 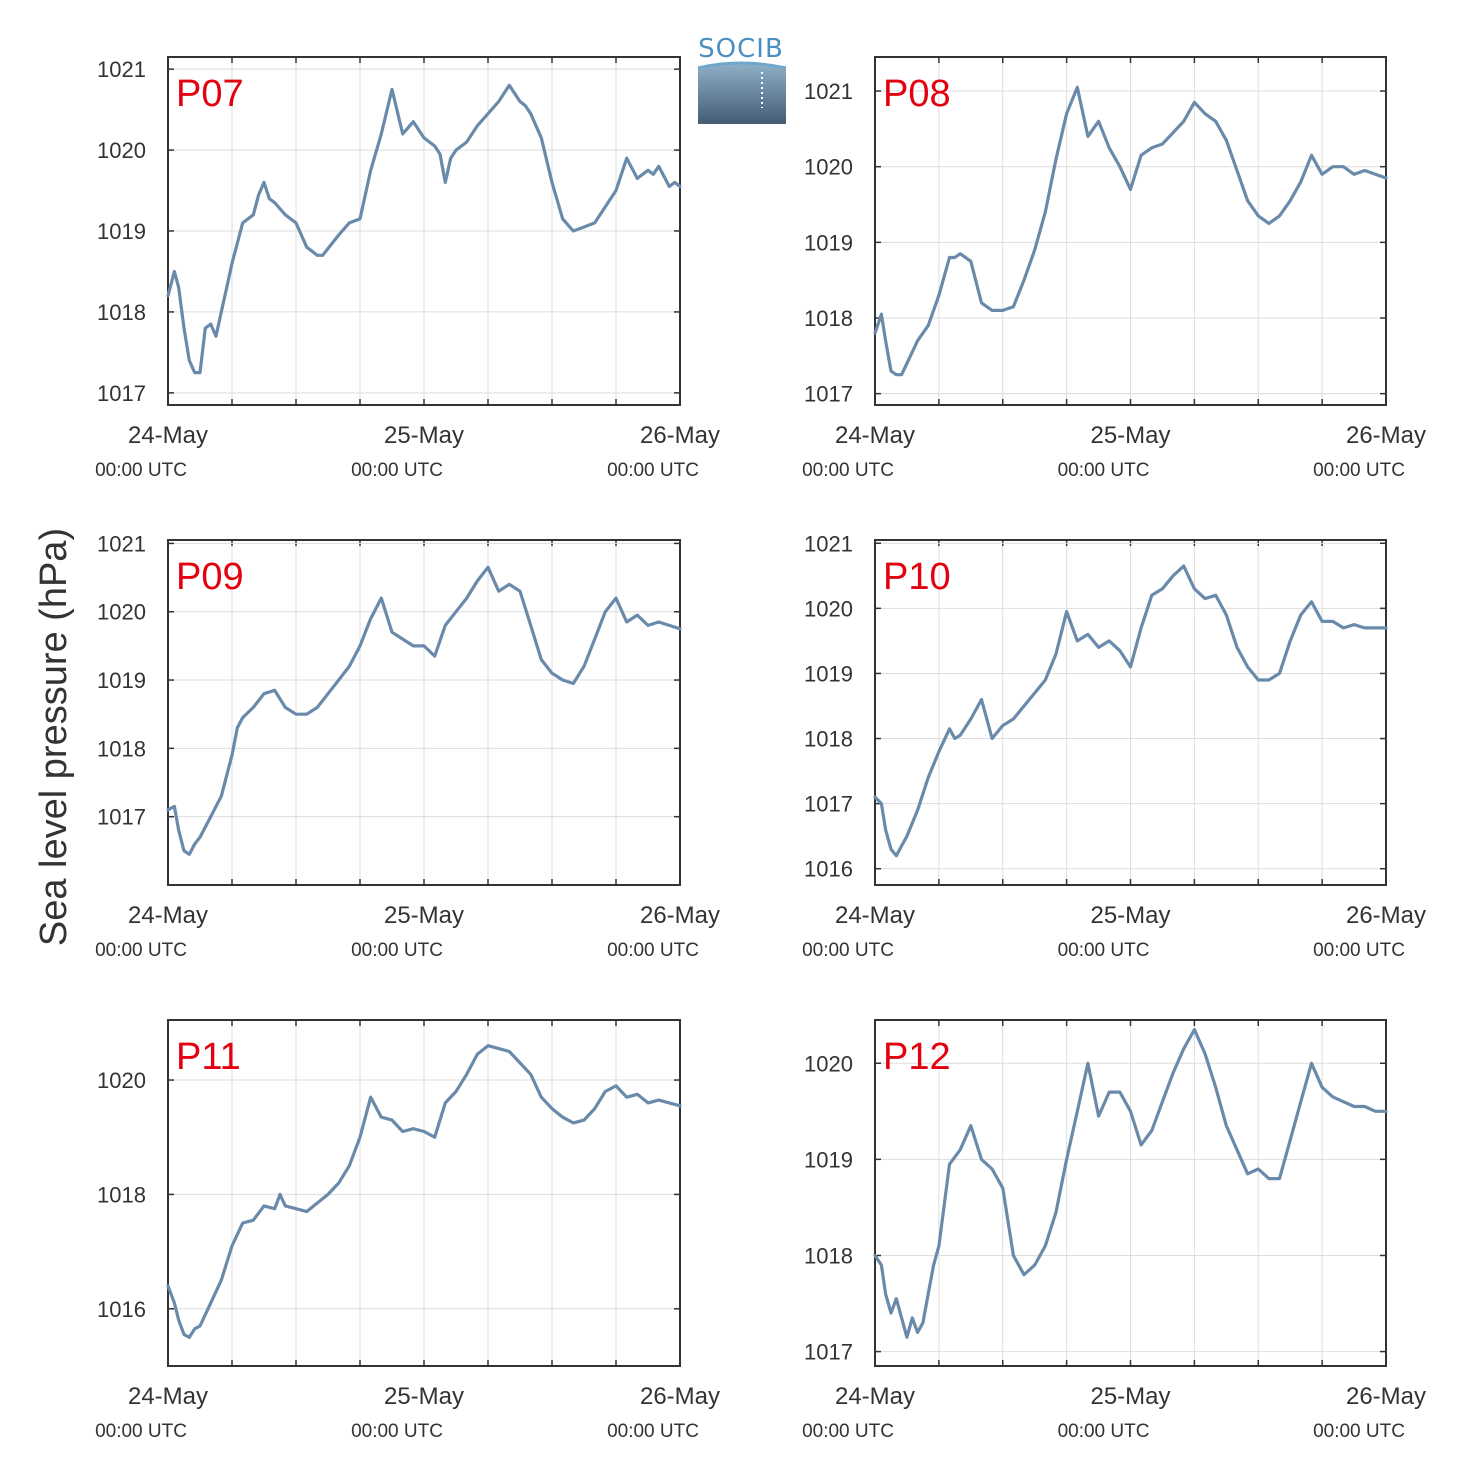 What do you see at coordinates (917, 577) in the screenshot?
I see `panel-label: P10` at bounding box center [917, 577].